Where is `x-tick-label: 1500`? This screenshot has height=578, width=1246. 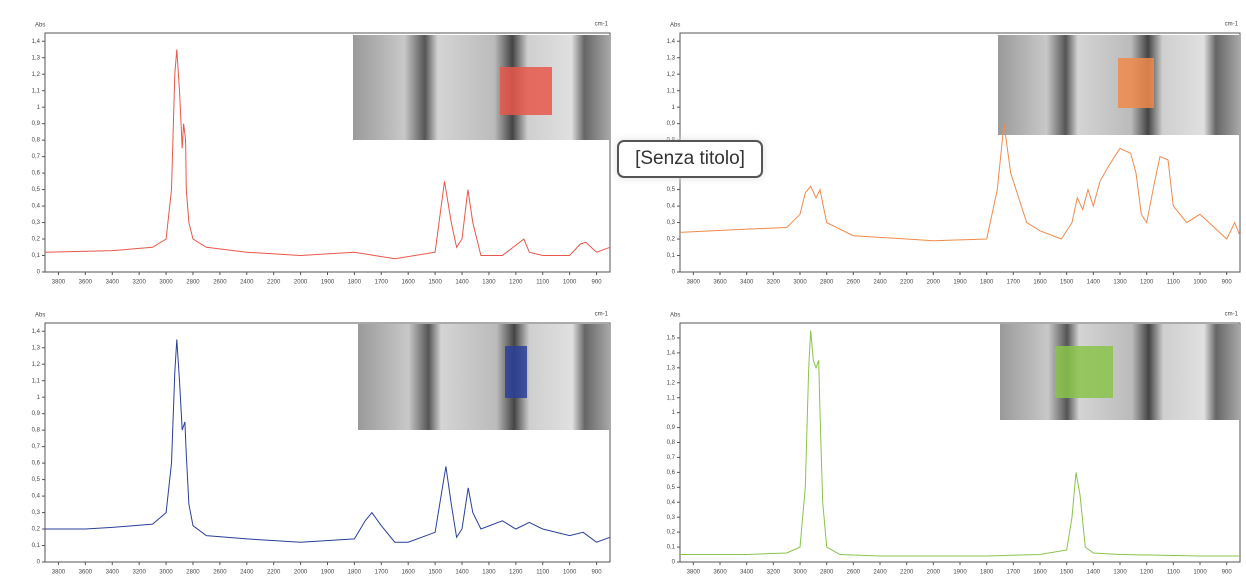
x-tick-label: 1500 is located at coordinates (1067, 283).